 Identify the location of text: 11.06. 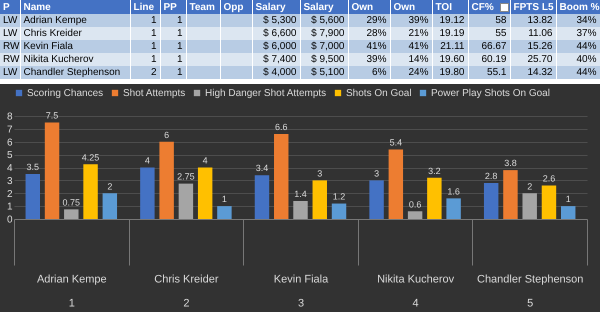
(540, 33).